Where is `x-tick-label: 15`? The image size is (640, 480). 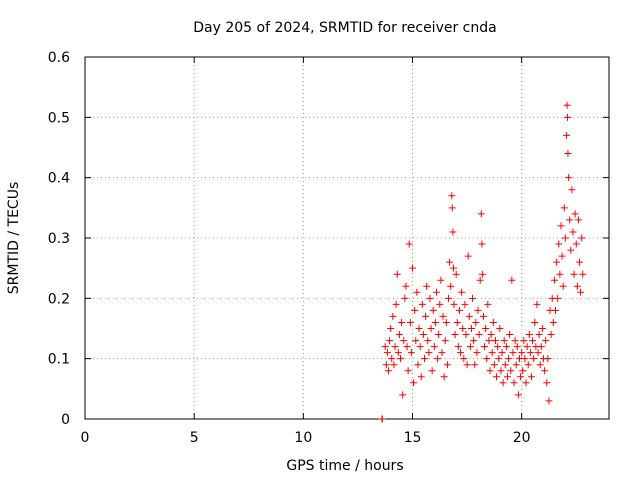
x-tick-label: 15 is located at coordinates (413, 438).